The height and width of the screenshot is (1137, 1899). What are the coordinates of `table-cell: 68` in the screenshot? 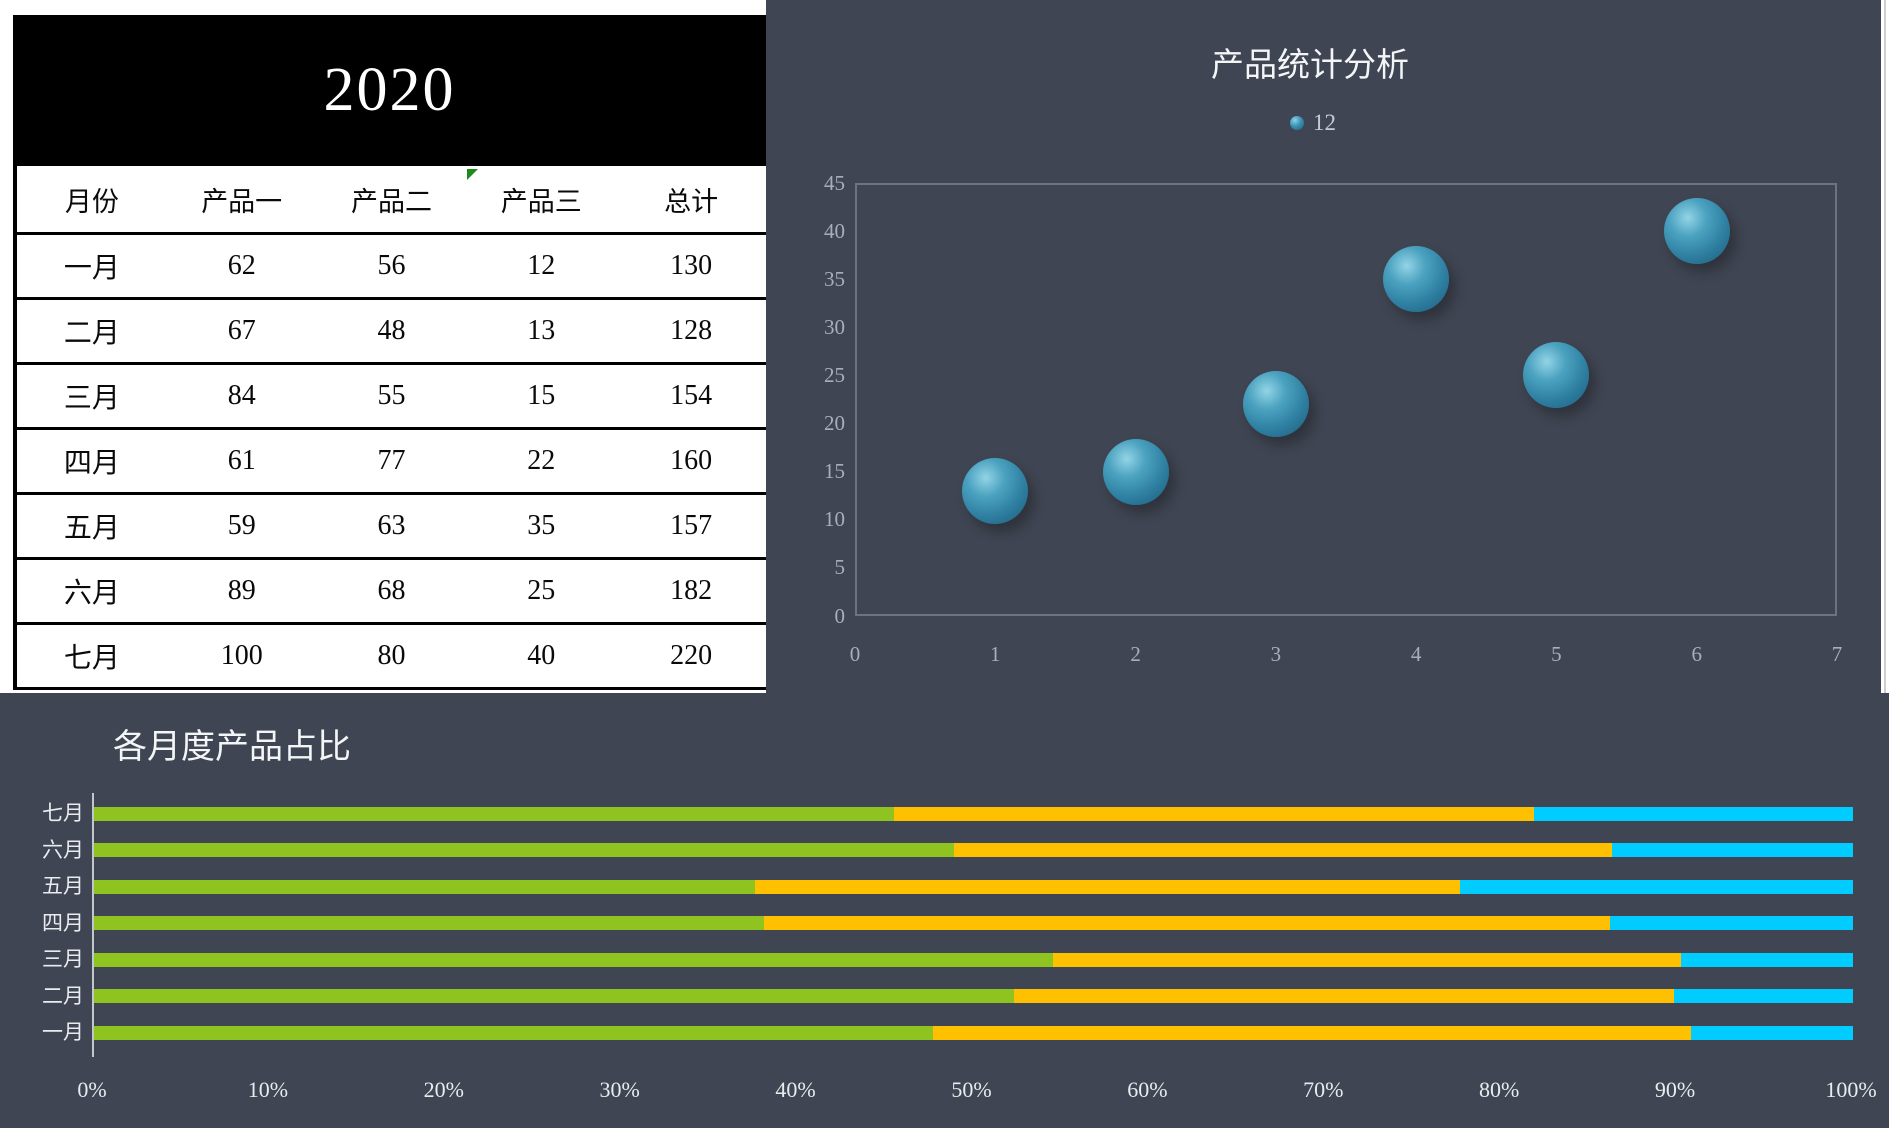 It's located at (391, 590).